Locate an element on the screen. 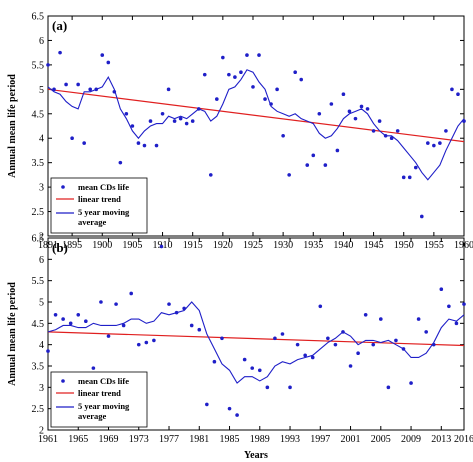 The width and height of the screenshot is (473, 462). x-tick-label: 1920 is located at coordinates (223, 245).